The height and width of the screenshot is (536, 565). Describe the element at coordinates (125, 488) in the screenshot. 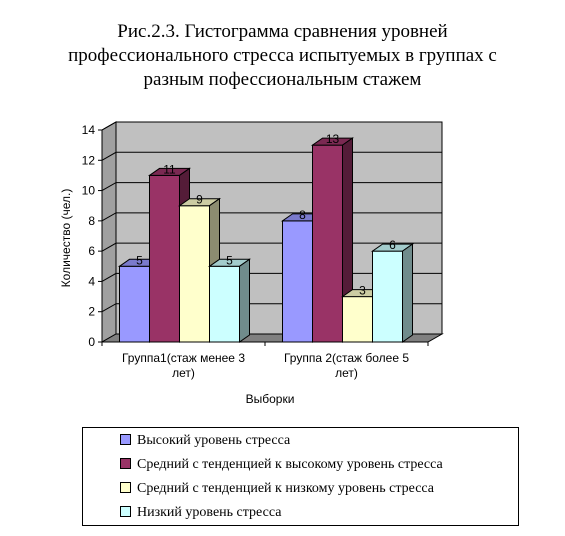

I see `legend-swatch-mid-low` at that location.